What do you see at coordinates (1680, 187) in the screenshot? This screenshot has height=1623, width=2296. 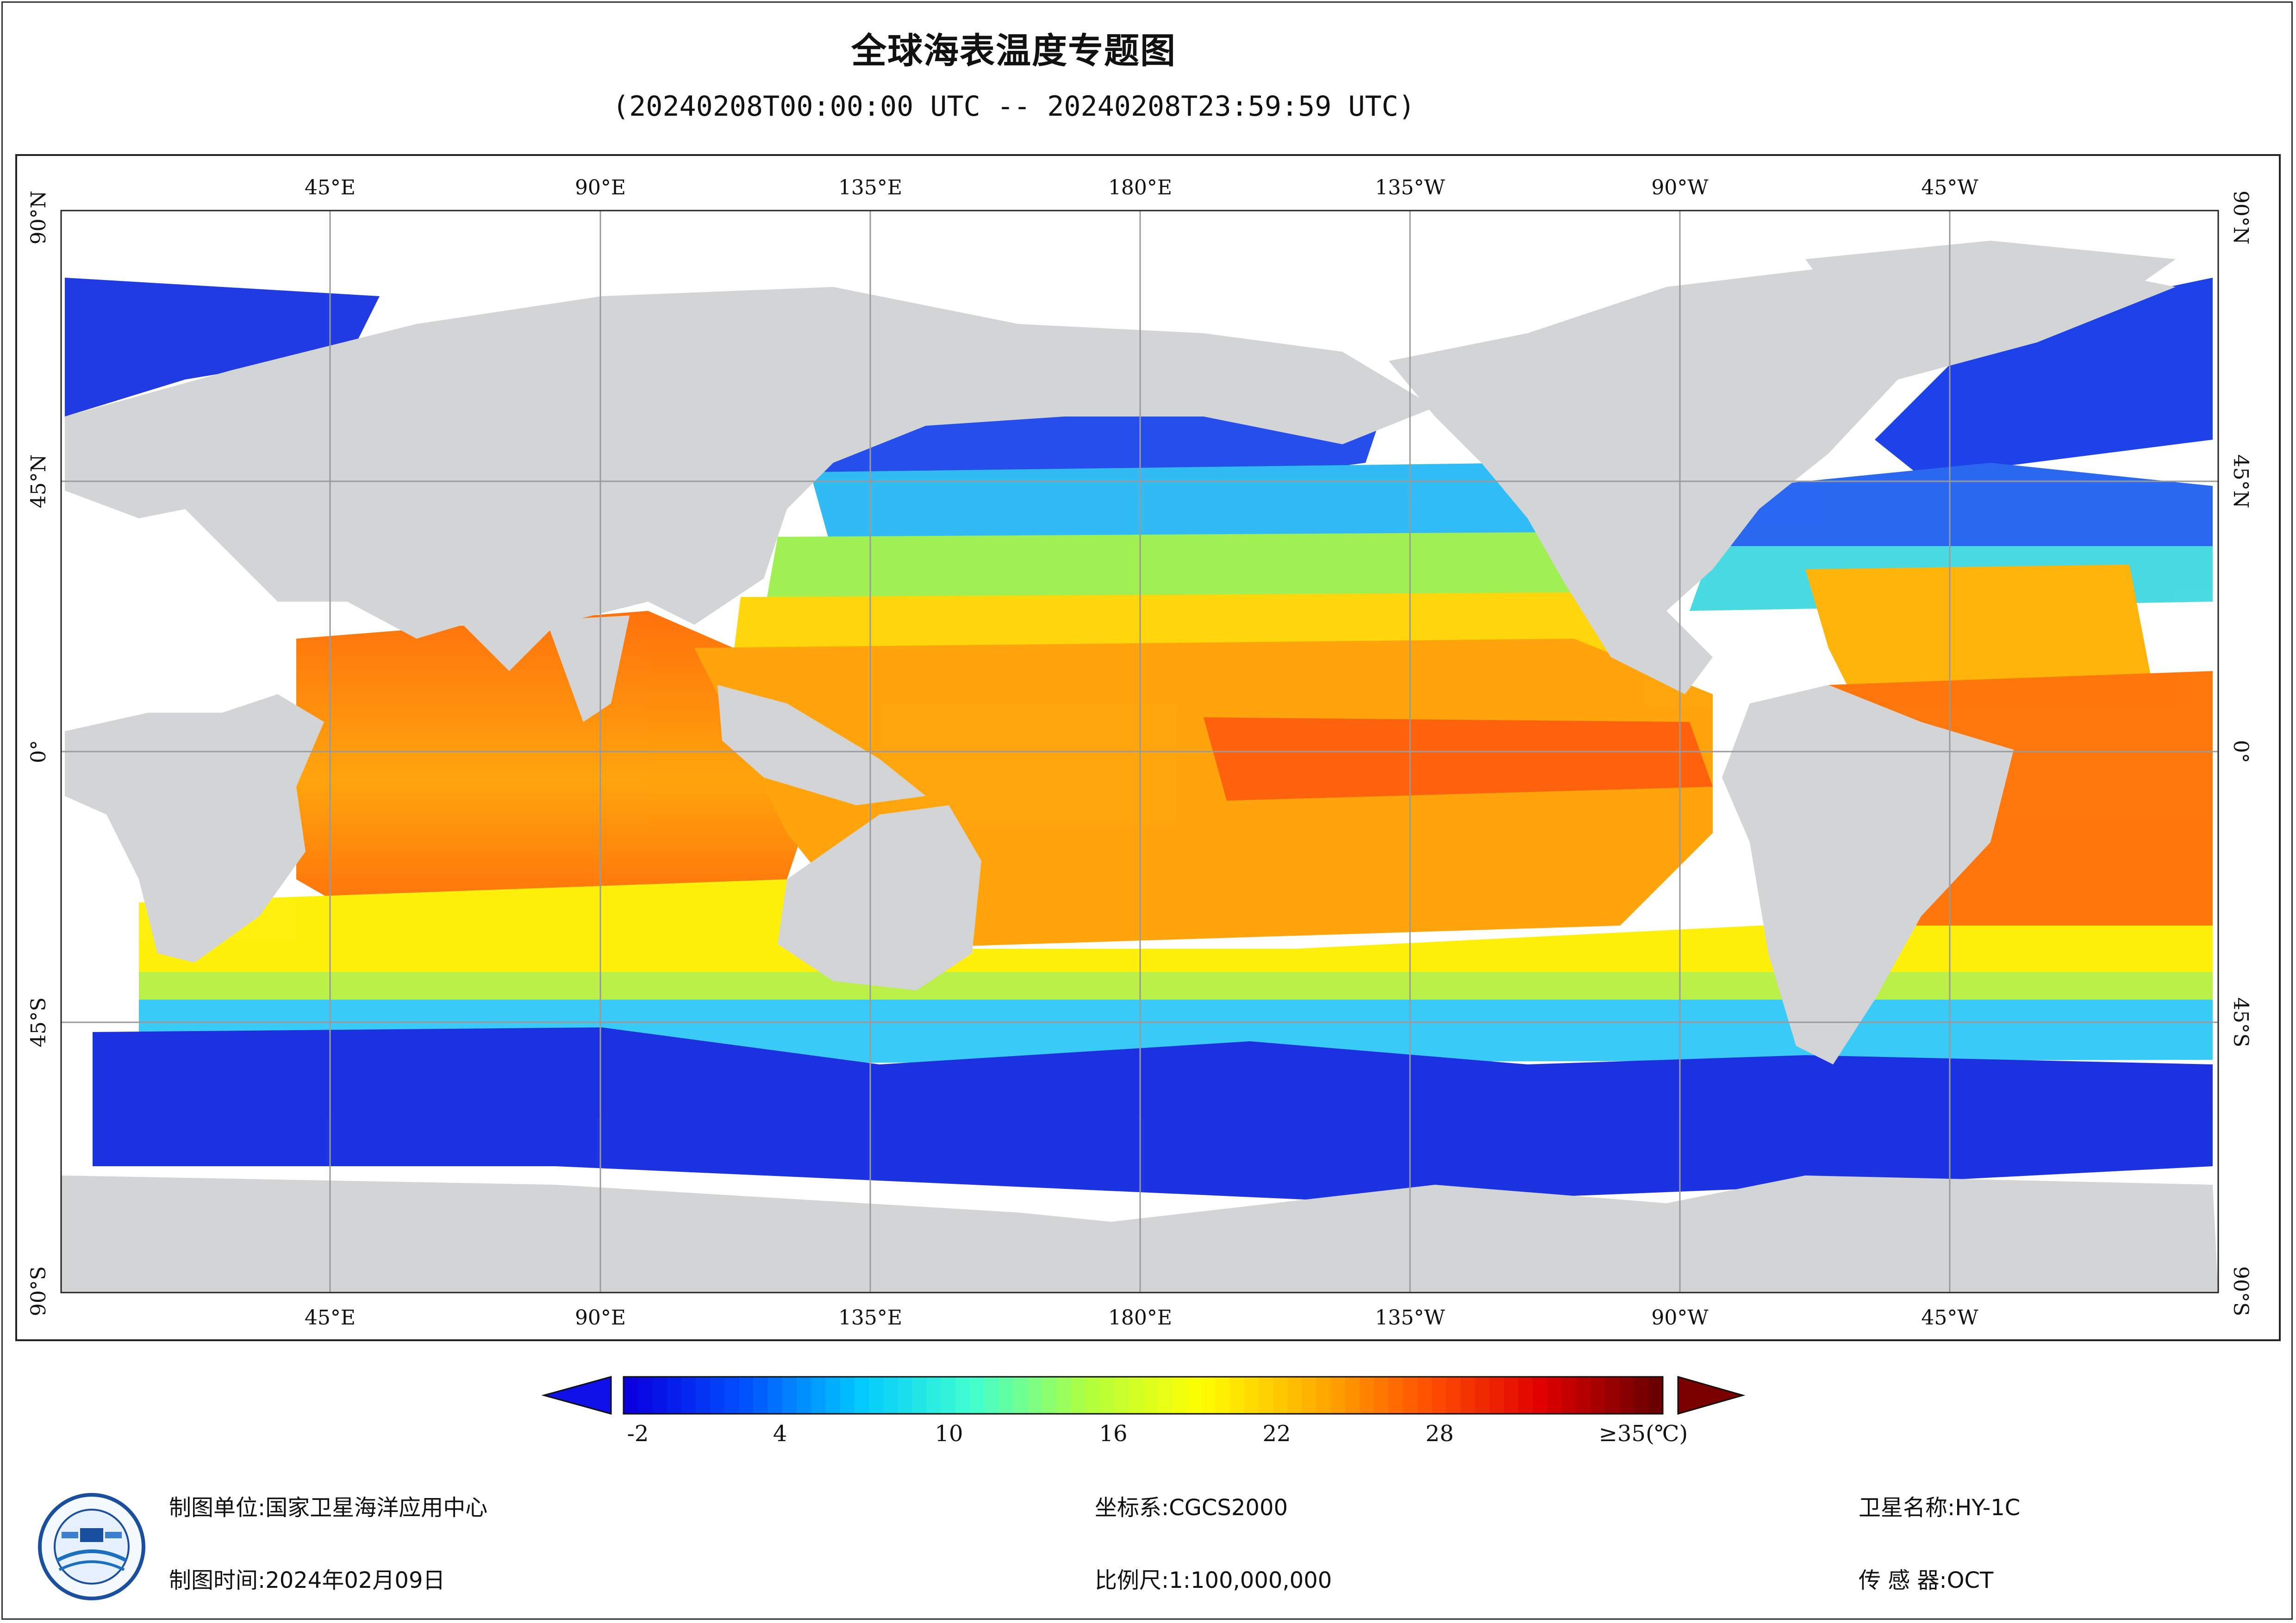 I see `lon-label: 90°W` at bounding box center [1680, 187].